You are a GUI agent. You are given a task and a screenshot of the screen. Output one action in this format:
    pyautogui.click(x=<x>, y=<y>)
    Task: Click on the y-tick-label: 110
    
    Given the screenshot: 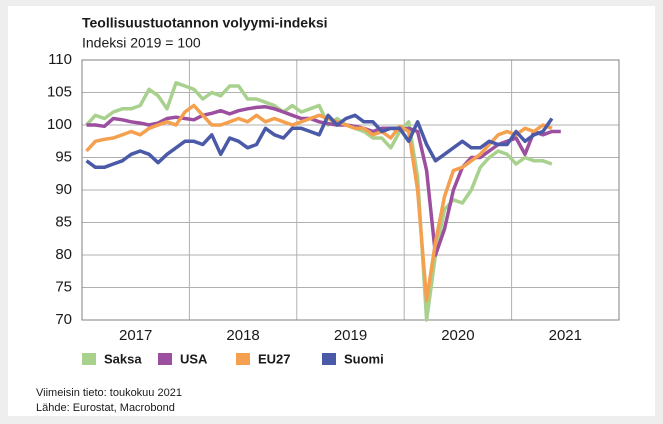 What is the action you would take?
    pyautogui.click(x=60, y=59)
    